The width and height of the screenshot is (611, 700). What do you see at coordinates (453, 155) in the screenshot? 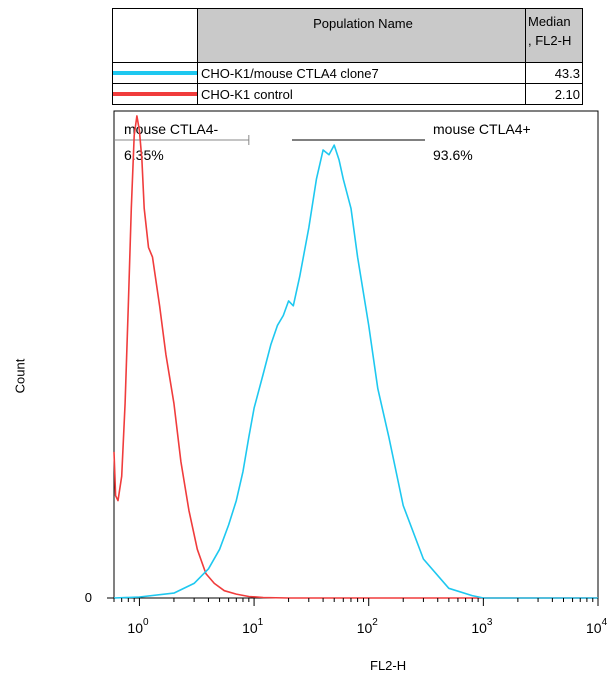
I see `gate-percent: 93.6%` at bounding box center [453, 155].